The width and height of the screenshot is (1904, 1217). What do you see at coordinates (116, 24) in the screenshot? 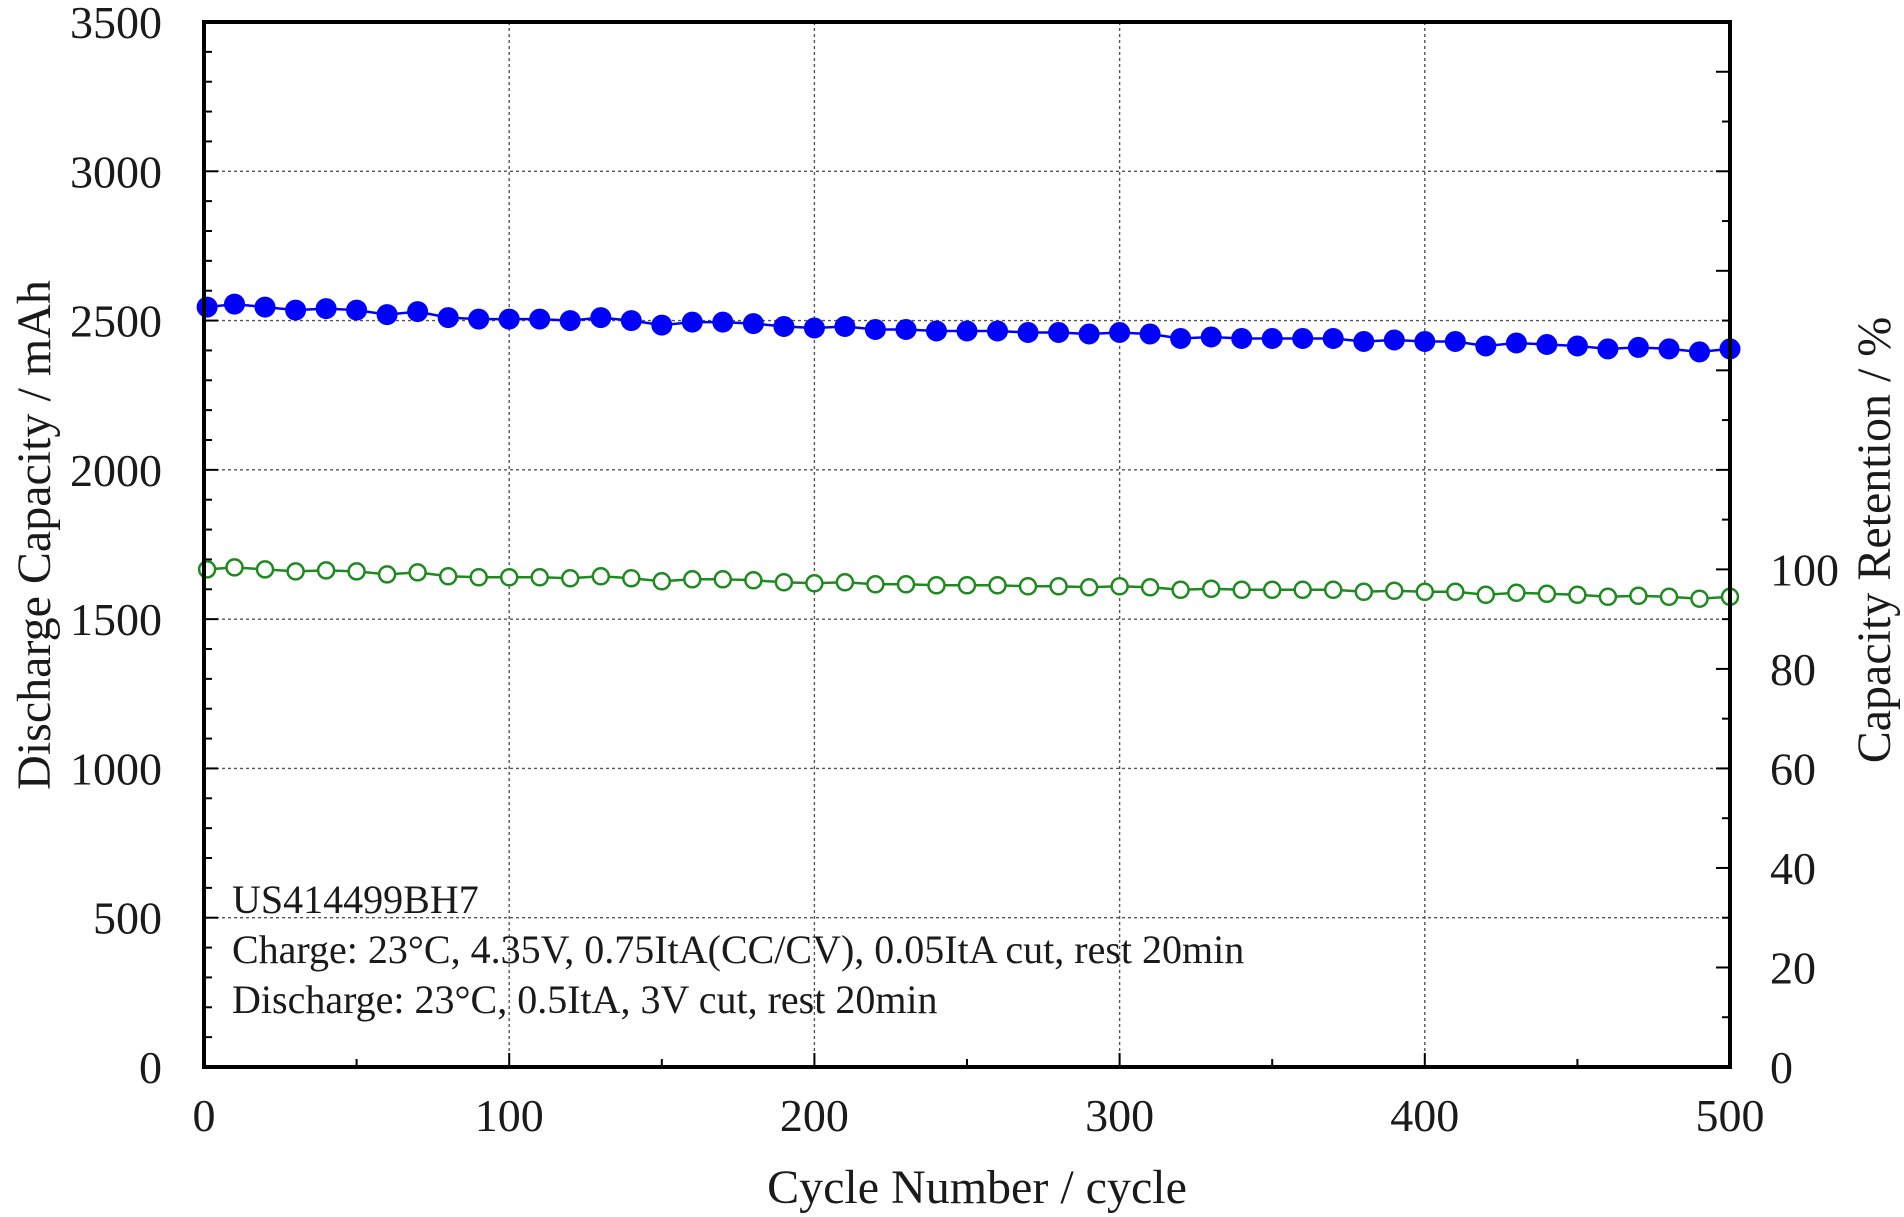
I see `y-tick-label: 3500` at bounding box center [116, 24].